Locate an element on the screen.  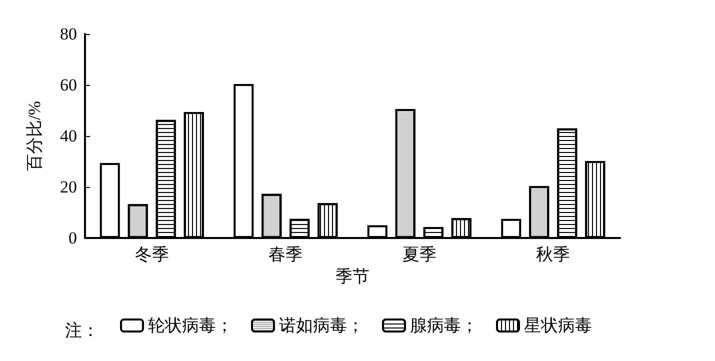
legend-label: 腺病毒； is located at coordinates (444, 325).